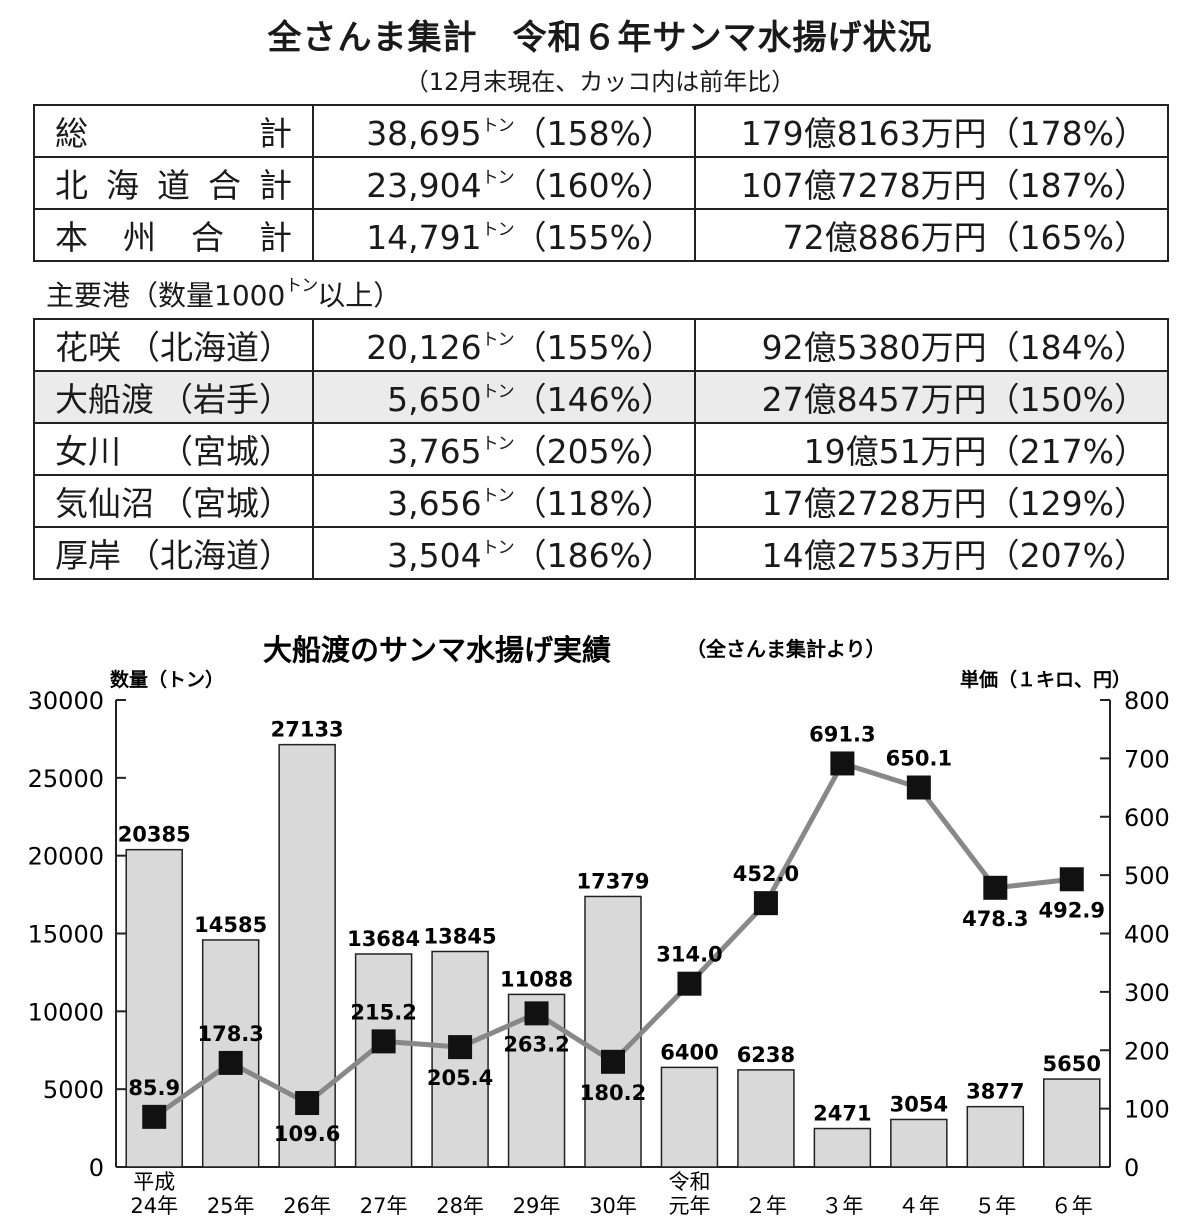 Image resolution: width=1200 pixels, height=1223 pixels. I want to click on port-row: 女川 （宮城） 3,765トン（205%） 19億51万円（217%）, so click(601, 449).